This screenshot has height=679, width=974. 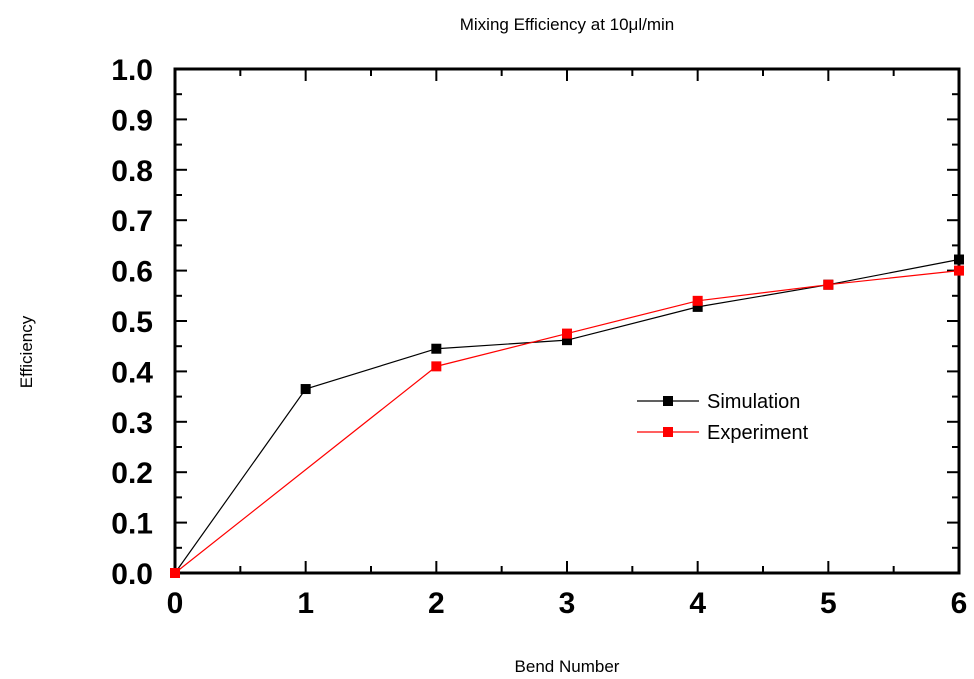 What do you see at coordinates (132, 473) in the screenshot?
I see `y-tick-label: 0.2` at bounding box center [132, 473].